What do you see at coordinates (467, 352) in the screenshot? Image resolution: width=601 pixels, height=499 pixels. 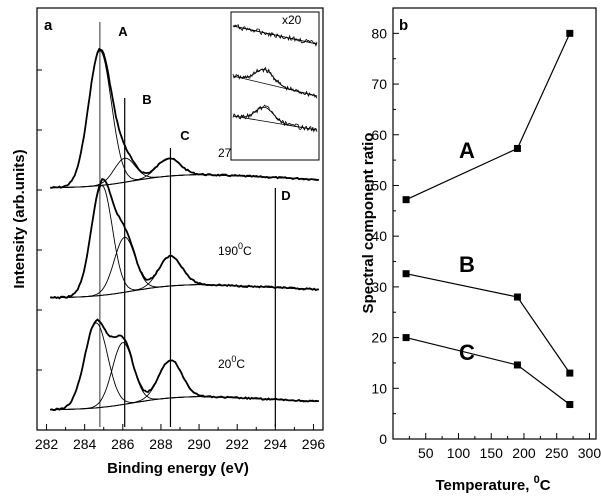 I see `series-label-C: C` at bounding box center [467, 352].